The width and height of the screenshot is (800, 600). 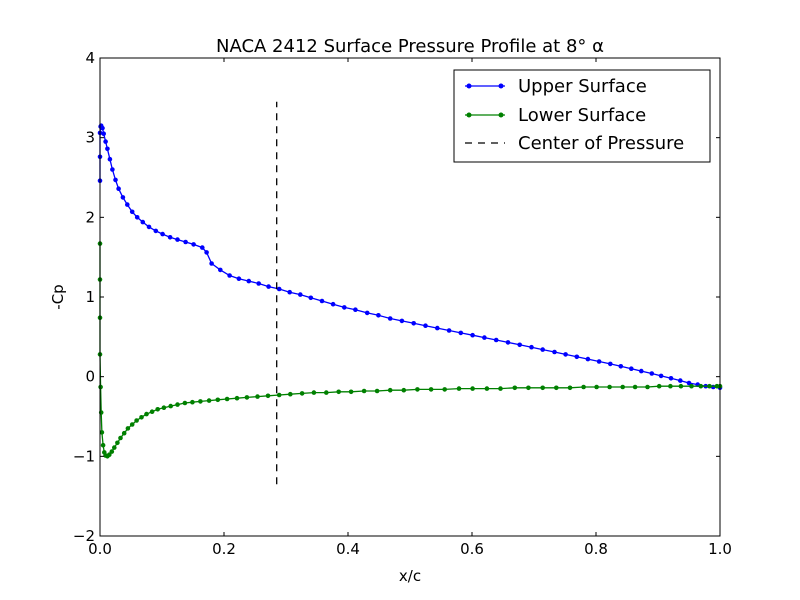 What do you see at coordinates (596, 549) in the screenshot?
I see `x-tick-label: 0.8` at bounding box center [596, 549].